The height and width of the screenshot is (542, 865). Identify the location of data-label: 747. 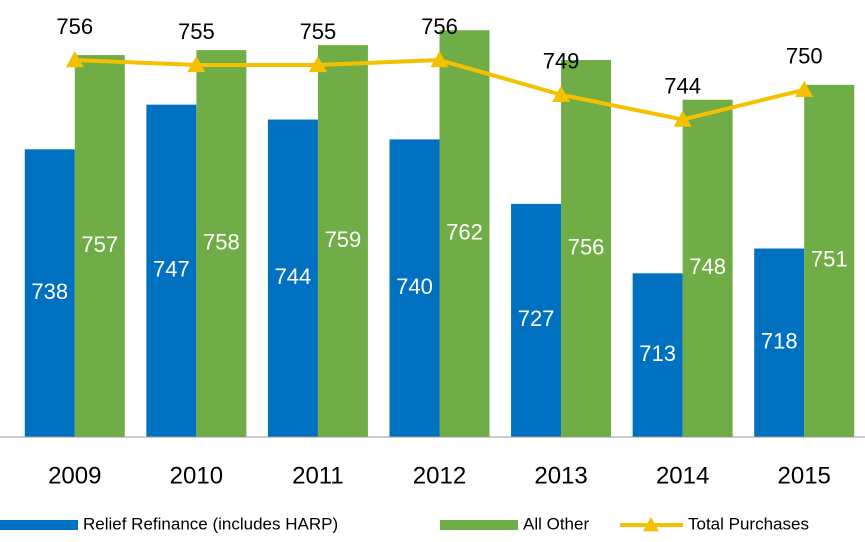
(171, 269).